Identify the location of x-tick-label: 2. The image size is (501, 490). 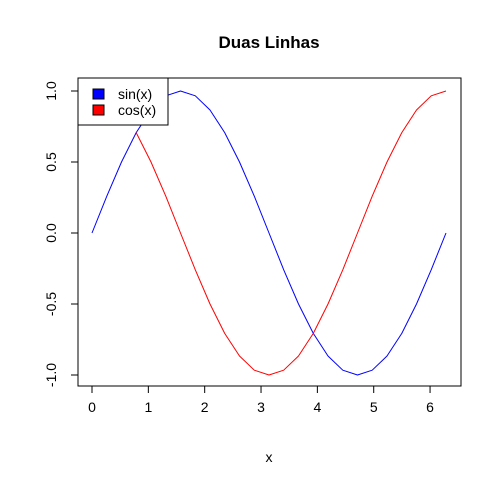
(205, 407).